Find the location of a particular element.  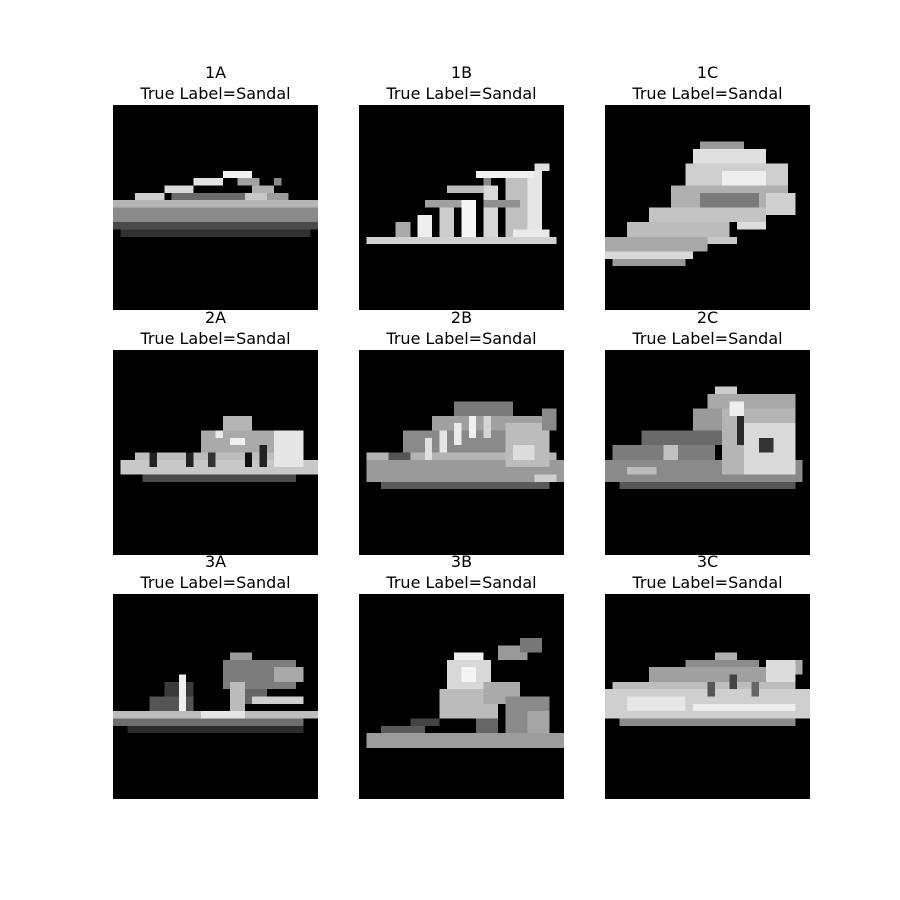

panel-id: 1A is located at coordinates (215, 72).